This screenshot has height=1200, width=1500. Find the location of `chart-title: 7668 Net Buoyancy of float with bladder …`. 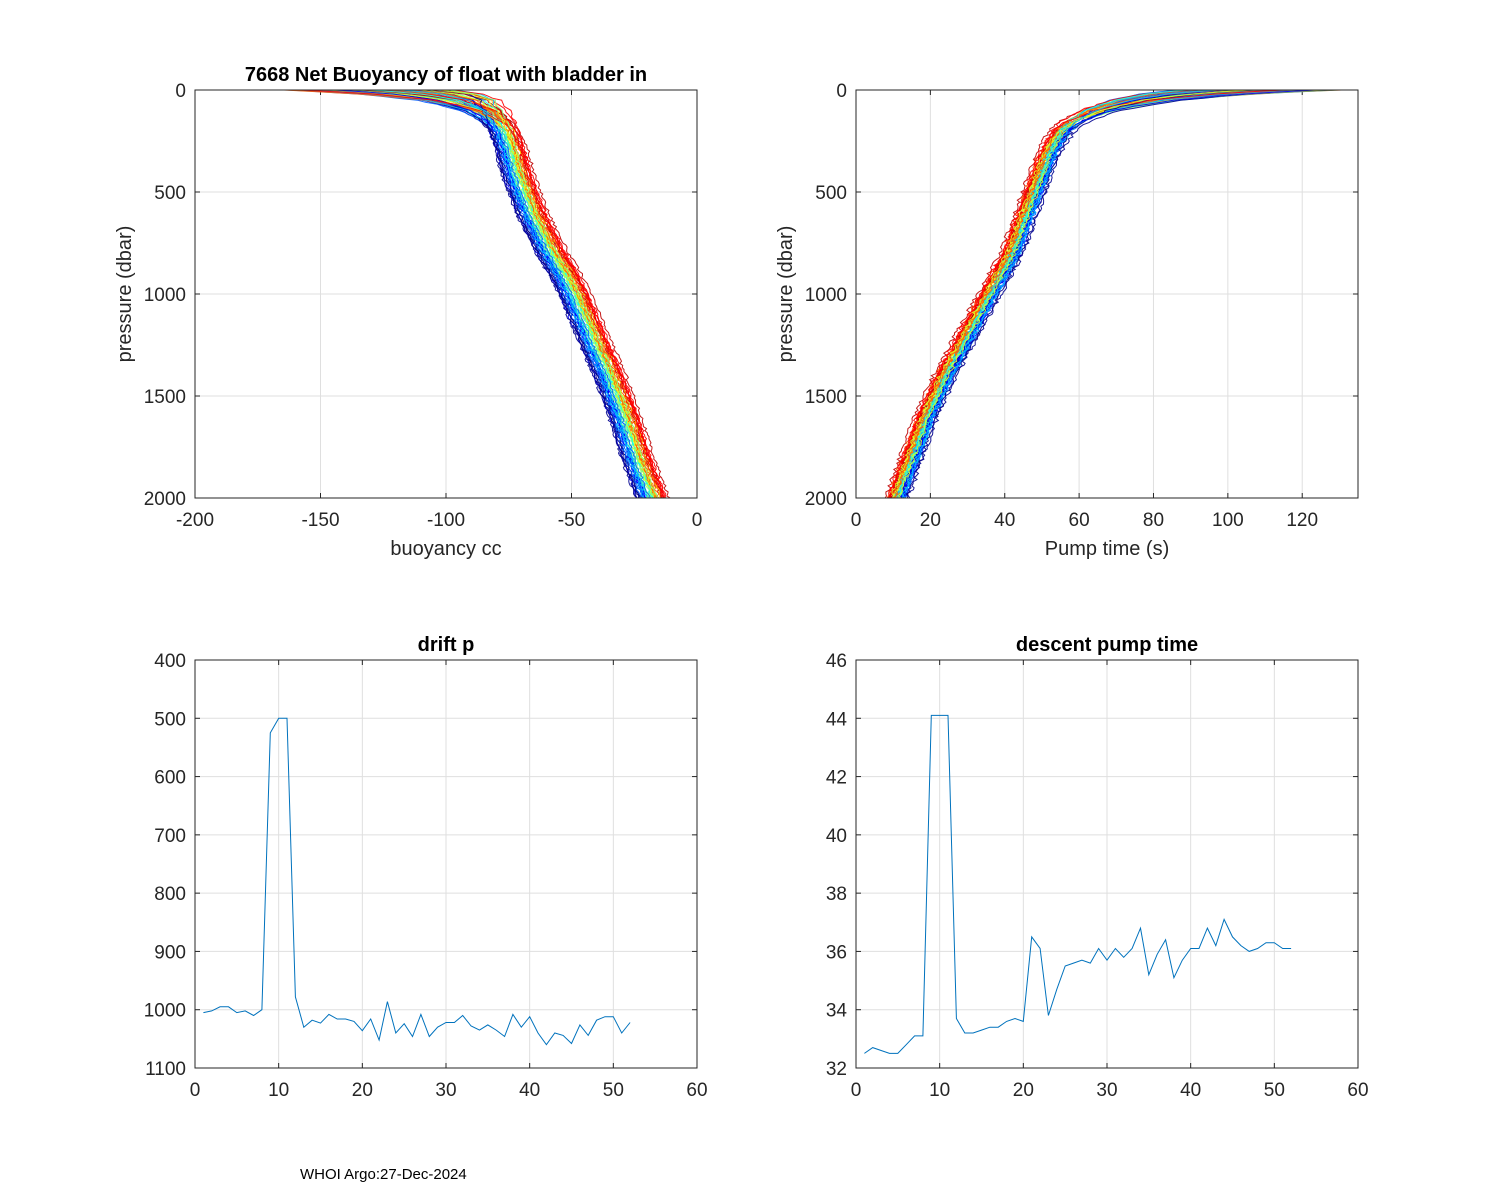

chart-title: 7668 Net Buoyancy of float with bladder … is located at coordinates (446, 75).